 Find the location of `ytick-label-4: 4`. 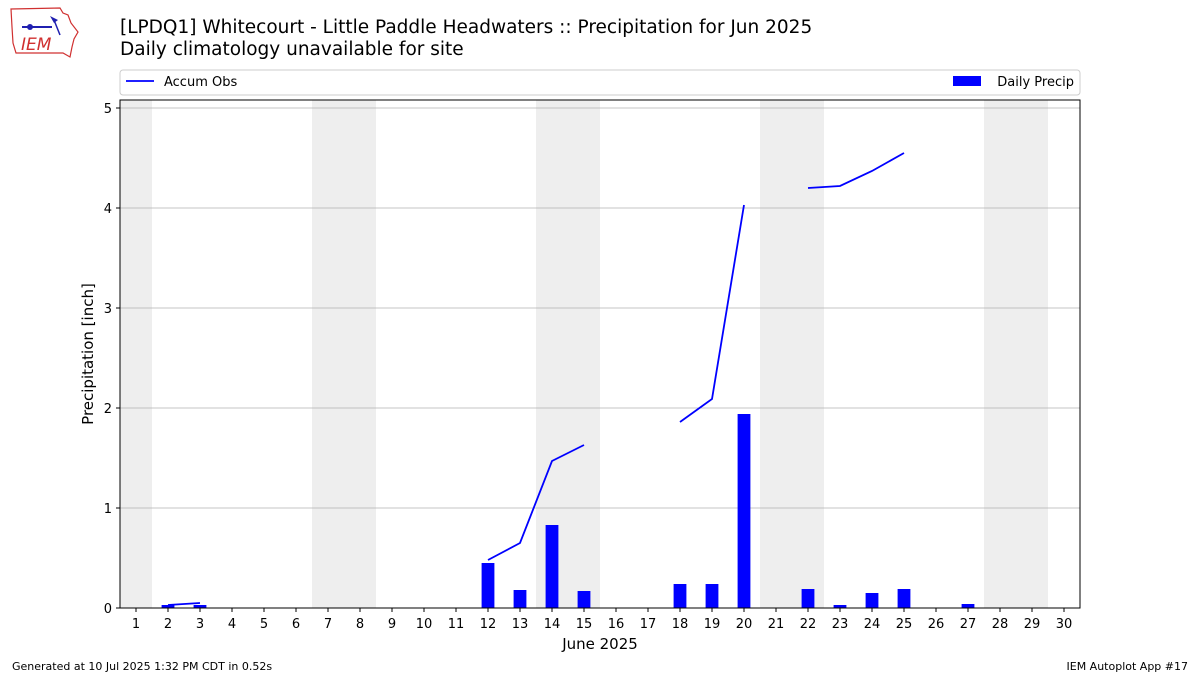

ytick-label-4: 4 is located at coordinates (108, 209).